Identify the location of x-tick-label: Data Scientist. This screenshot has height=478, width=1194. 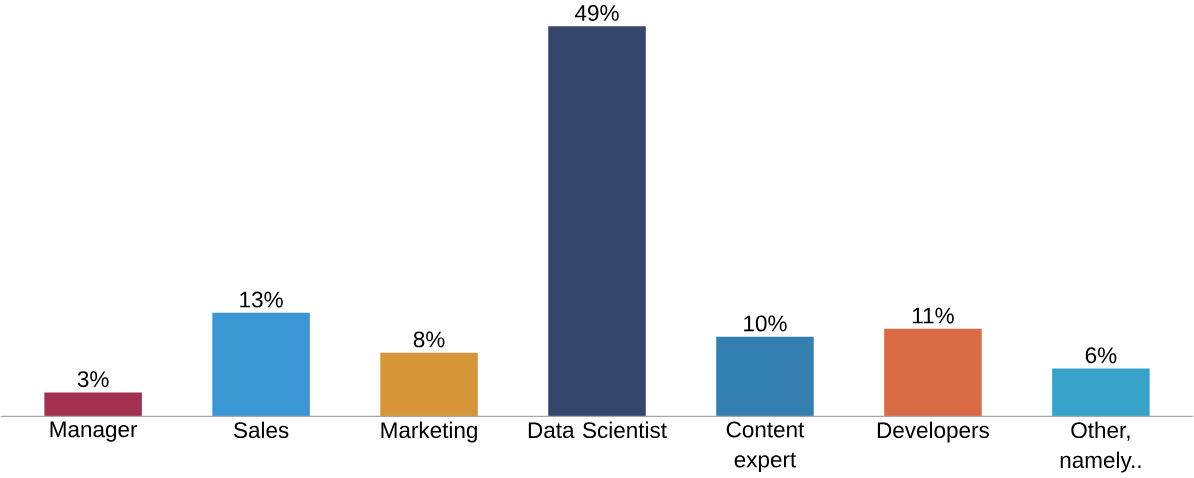
(597, 430).